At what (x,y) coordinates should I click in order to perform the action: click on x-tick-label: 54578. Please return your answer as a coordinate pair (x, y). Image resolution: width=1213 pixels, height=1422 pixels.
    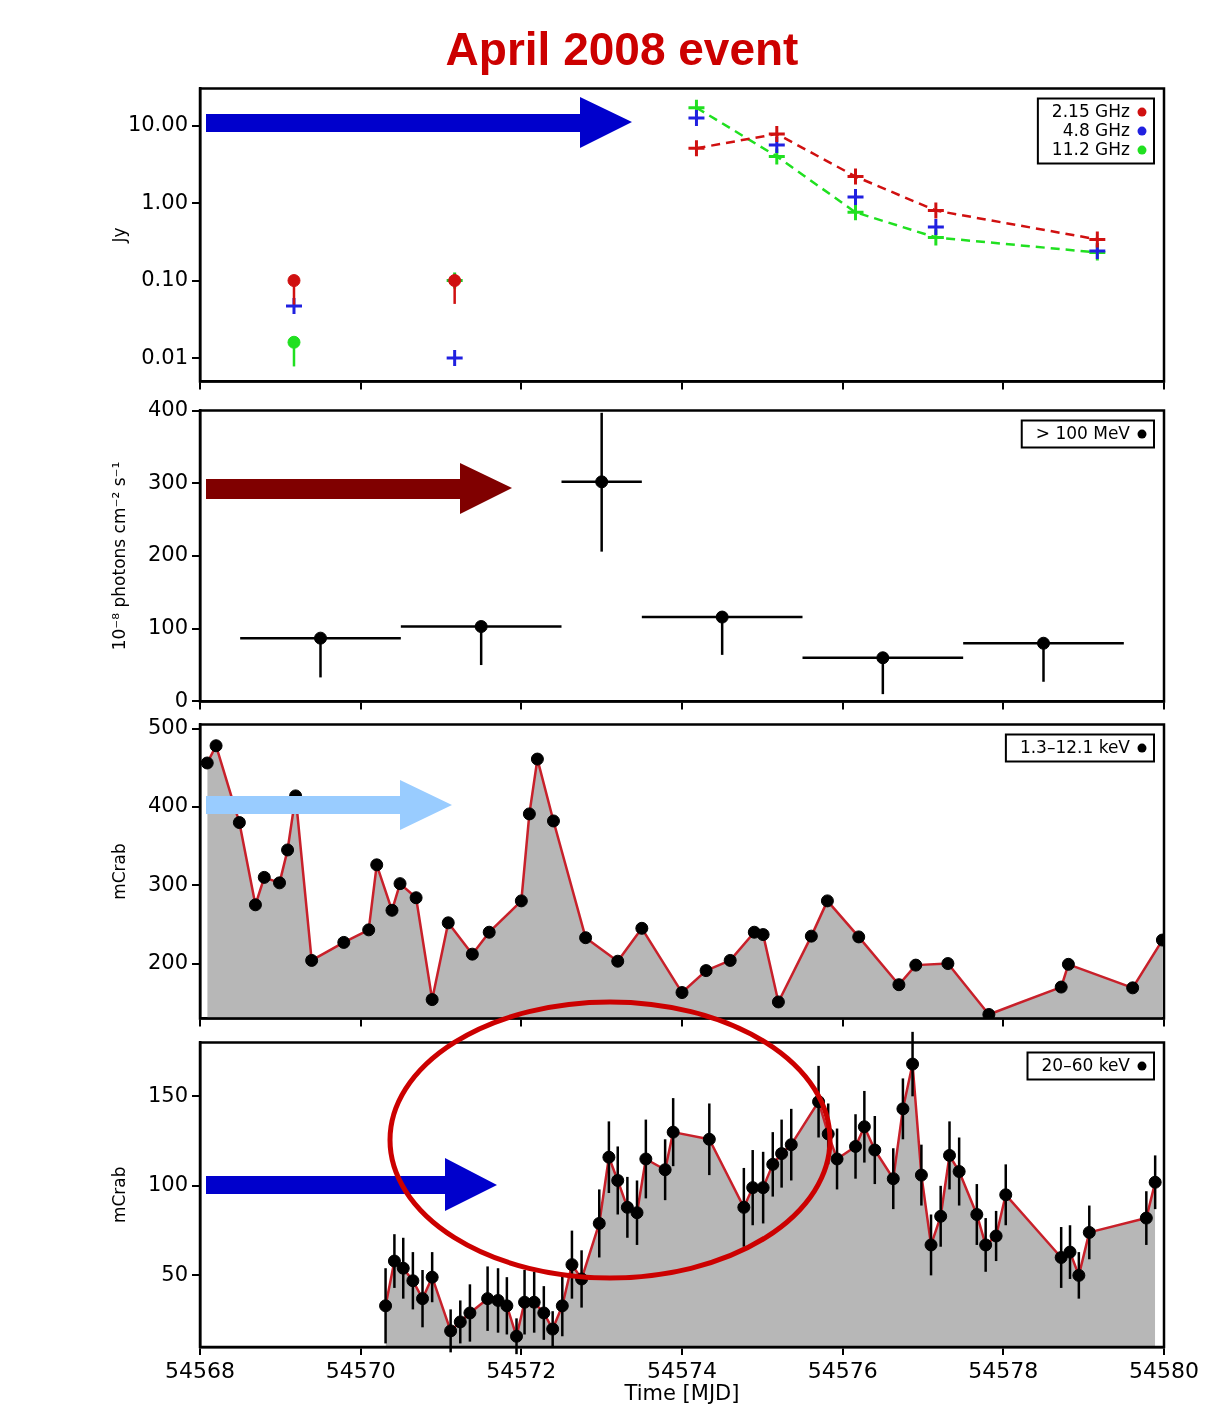
    Looking at the image, I should click on (1003, 1370).